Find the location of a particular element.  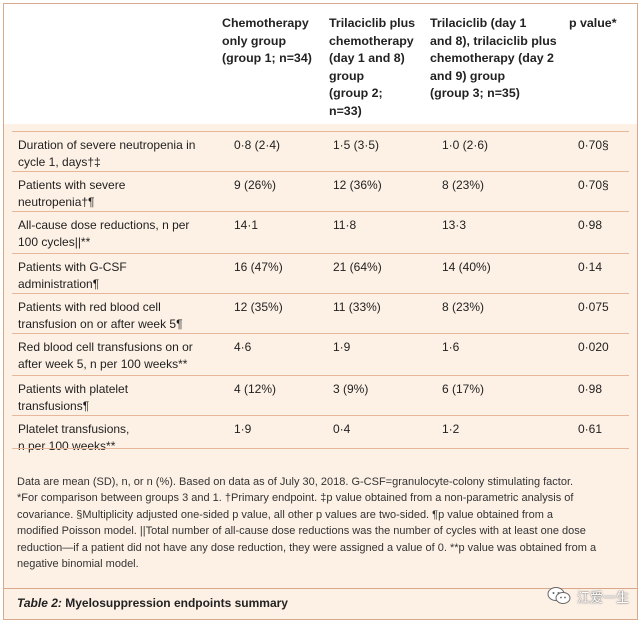

watermark: 江爱一生 is located at coordinates (588, 596).